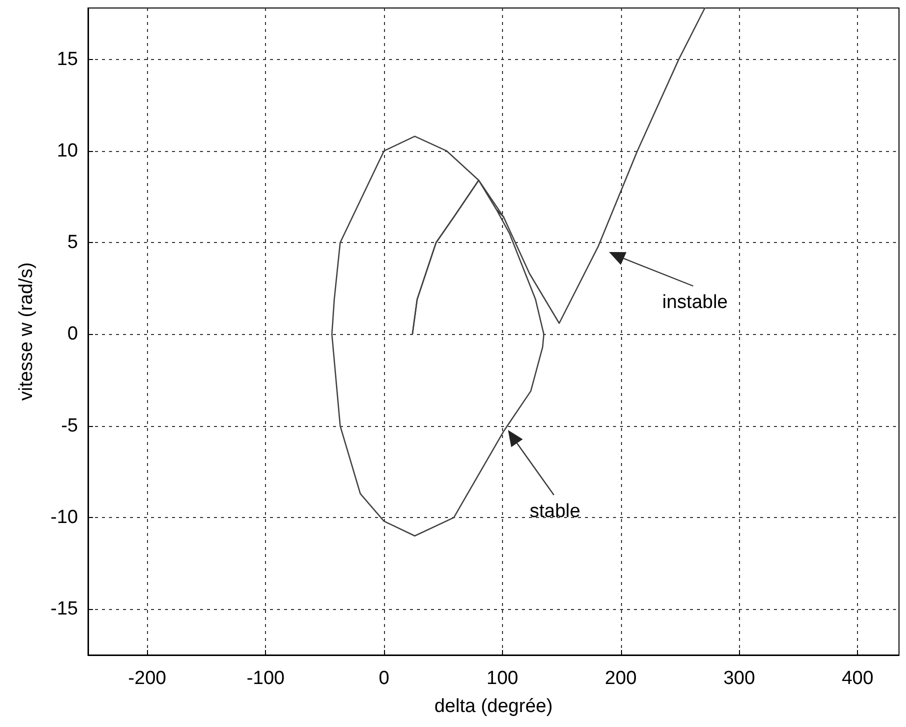 This screenshot has height=727, width=906. I want to click on annotation: instable, so click(695, 302).